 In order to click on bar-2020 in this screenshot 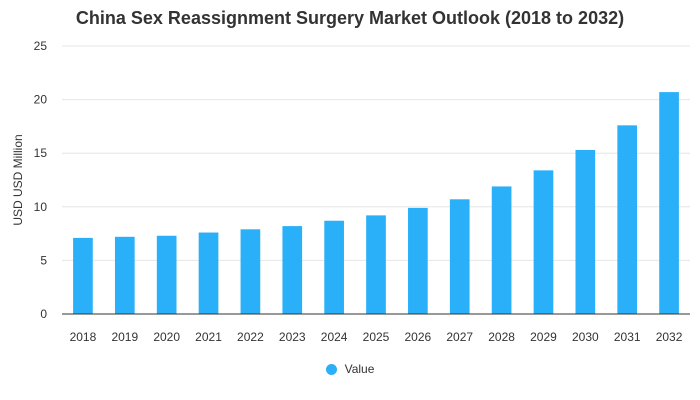, I will do `click(166, 274)`.